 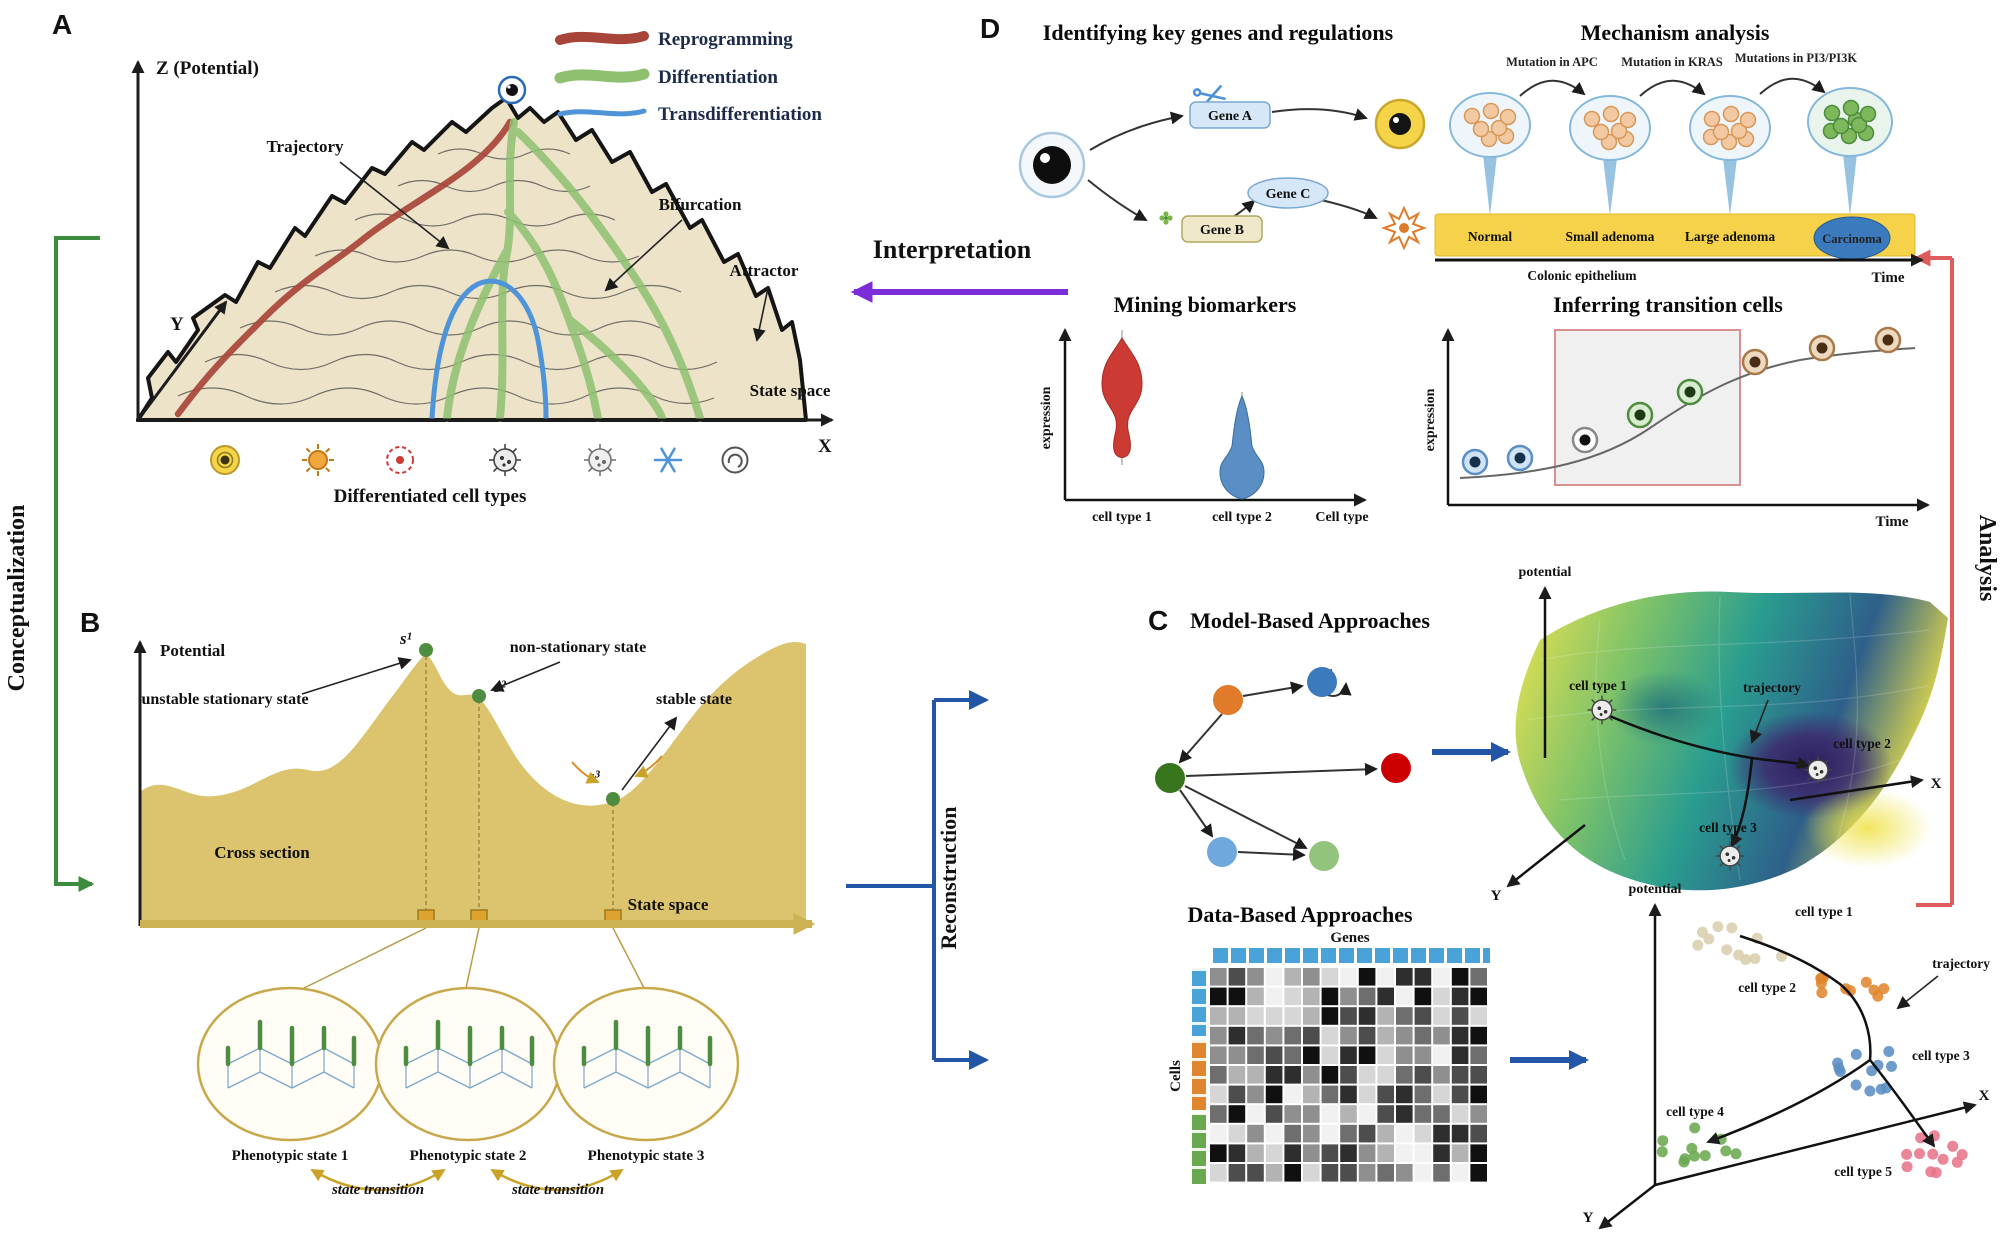 I want to click on stem-cell-icon, so click(x=512, y=90).